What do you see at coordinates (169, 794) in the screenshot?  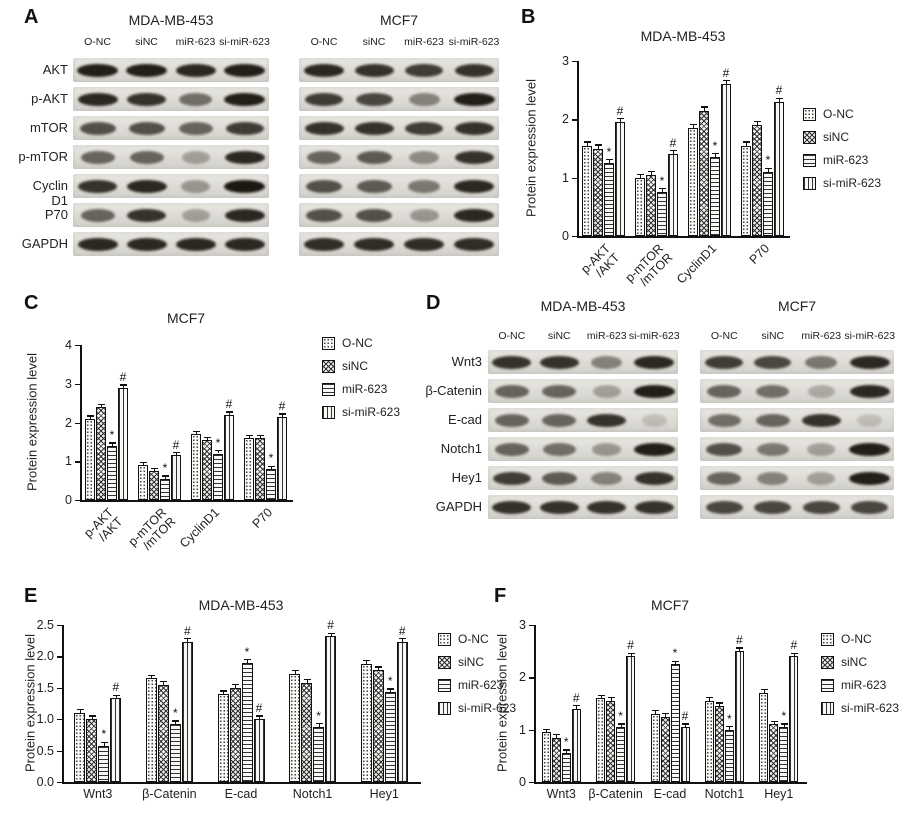 I see `x-category-label: β-Catenin` at bounding box center [169, 794].